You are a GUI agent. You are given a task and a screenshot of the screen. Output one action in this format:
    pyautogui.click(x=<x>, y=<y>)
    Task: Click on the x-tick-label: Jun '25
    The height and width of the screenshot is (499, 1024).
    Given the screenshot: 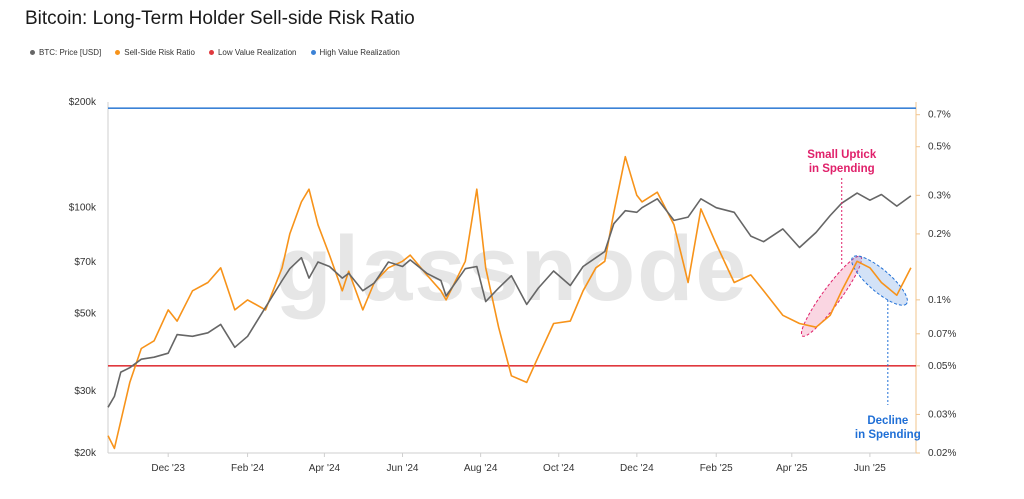 What is the action you would take?
    pyautogui.click(x=870, y=468)
    